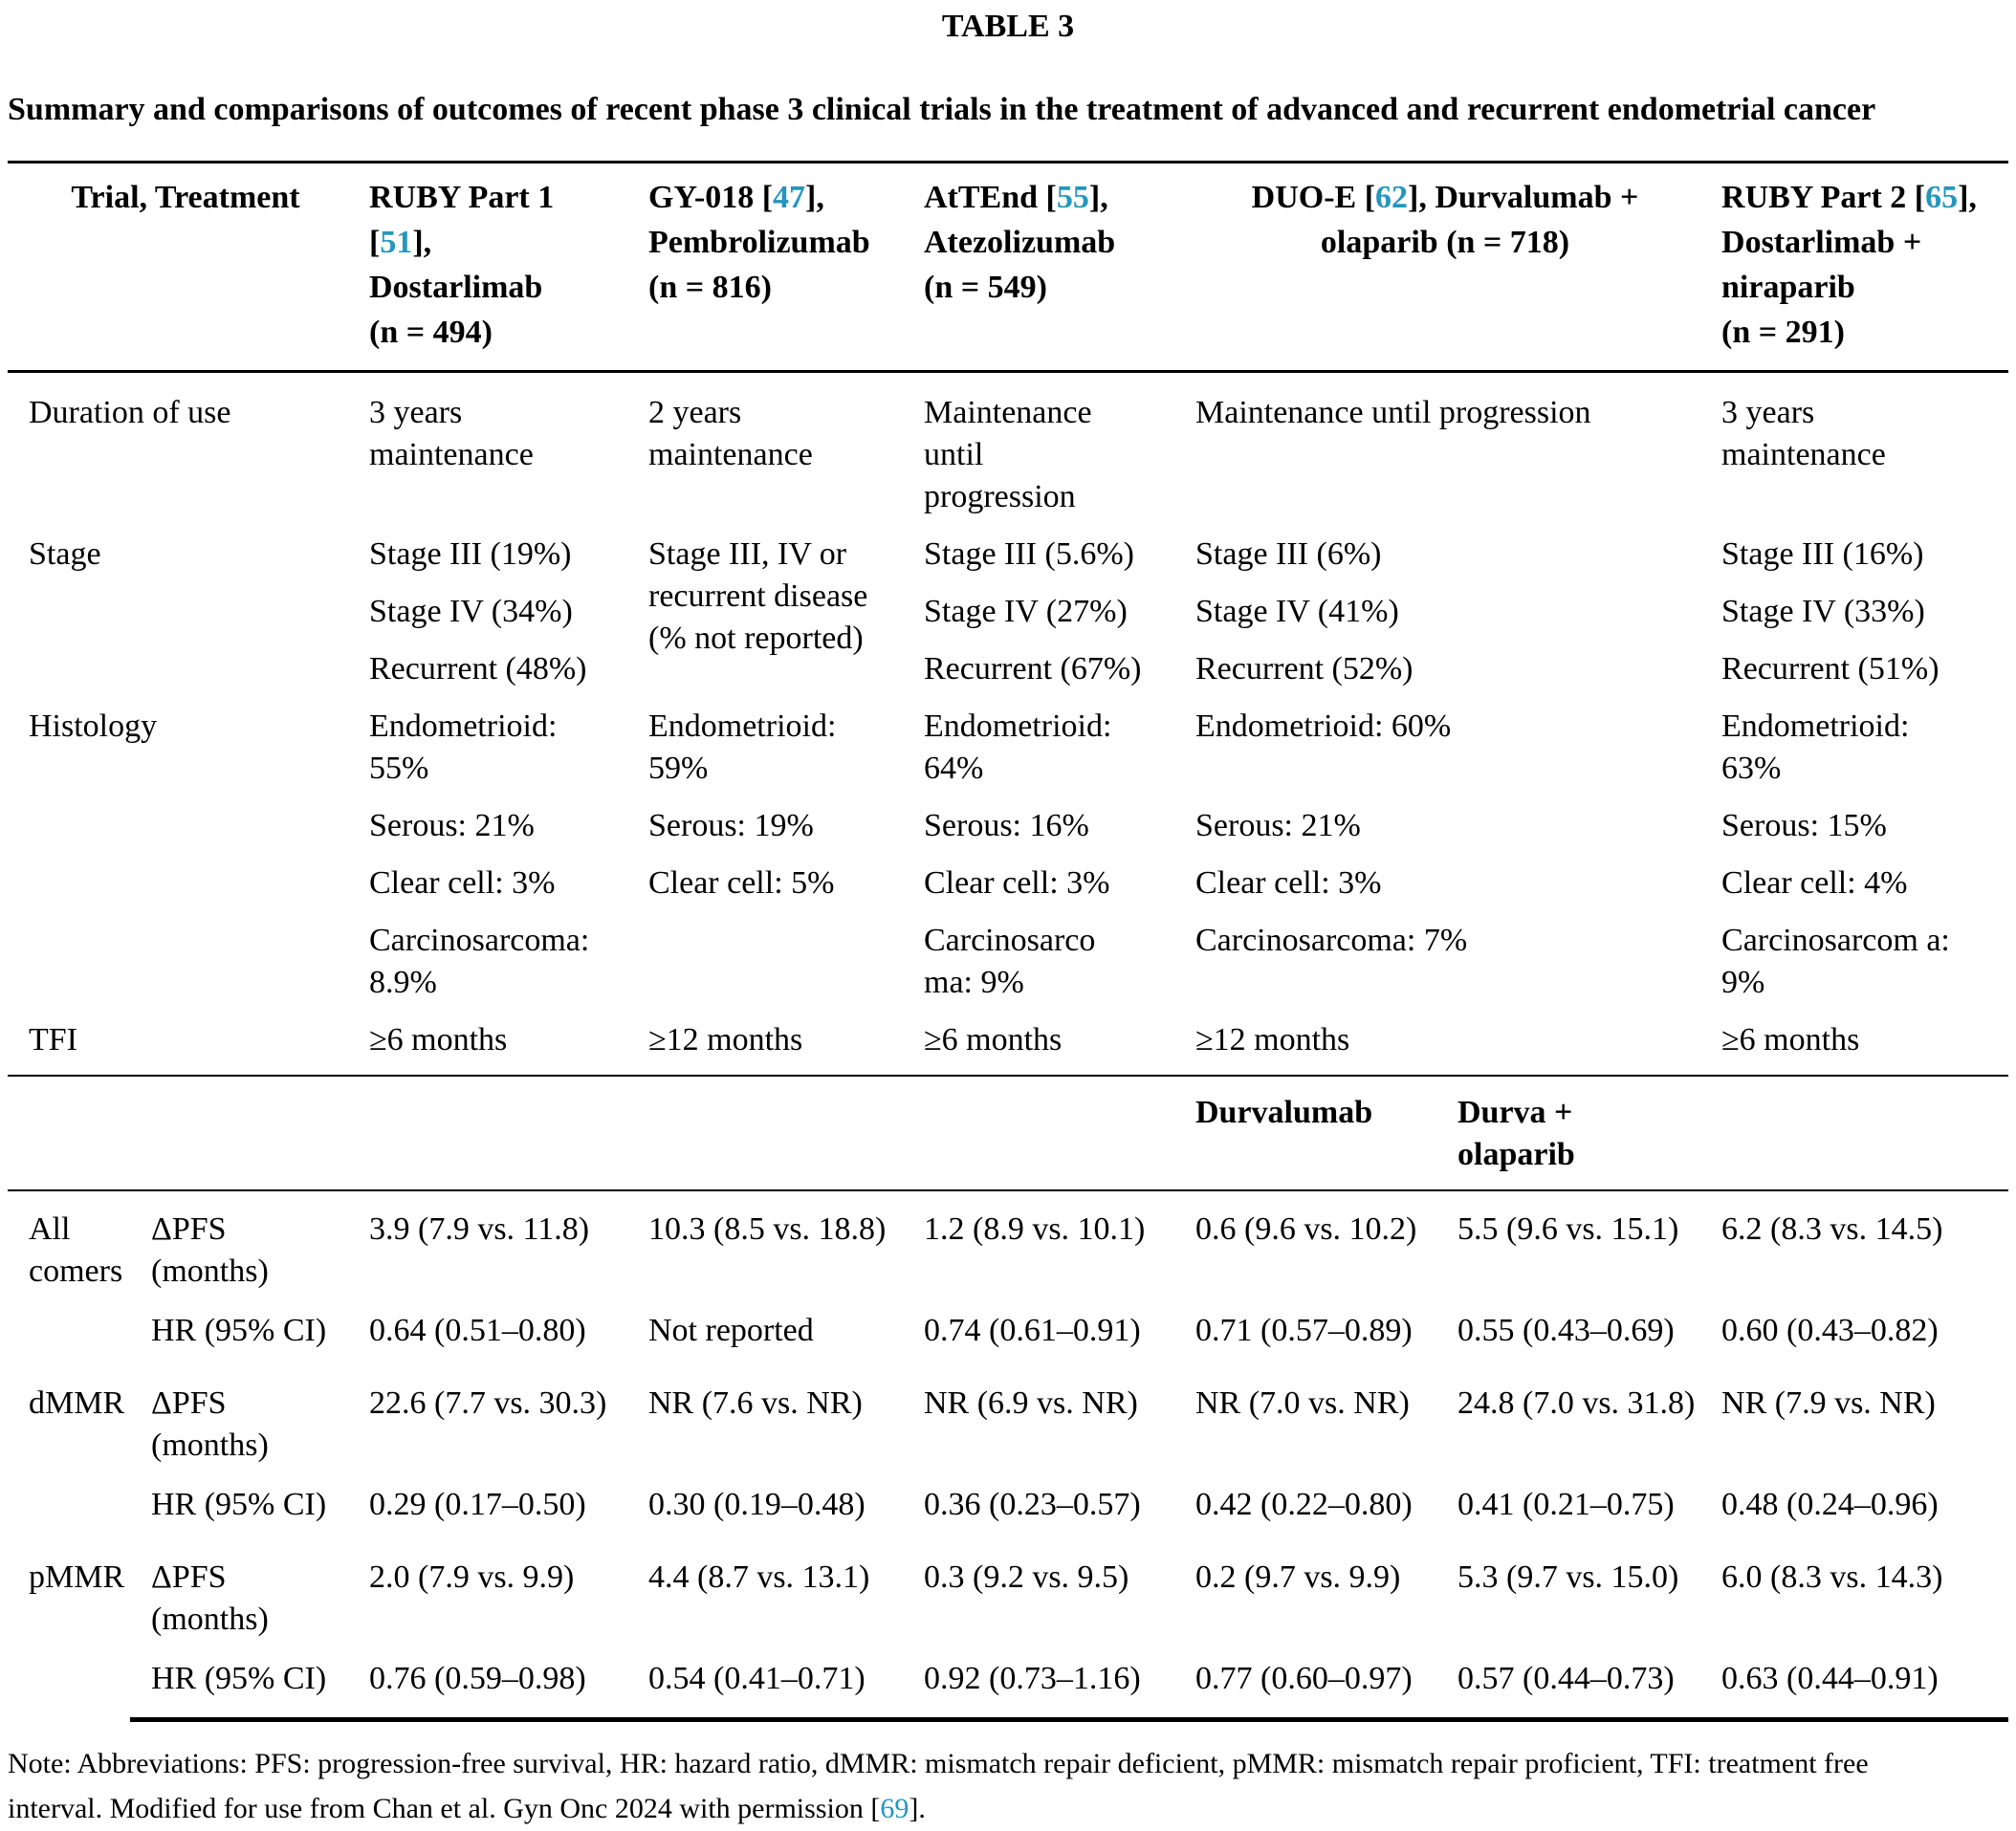 The width and height of the screenshot is (2016, 1831). I want to click on value-cell: 0.42 (0.22–0.80), so click(1304, 1504).